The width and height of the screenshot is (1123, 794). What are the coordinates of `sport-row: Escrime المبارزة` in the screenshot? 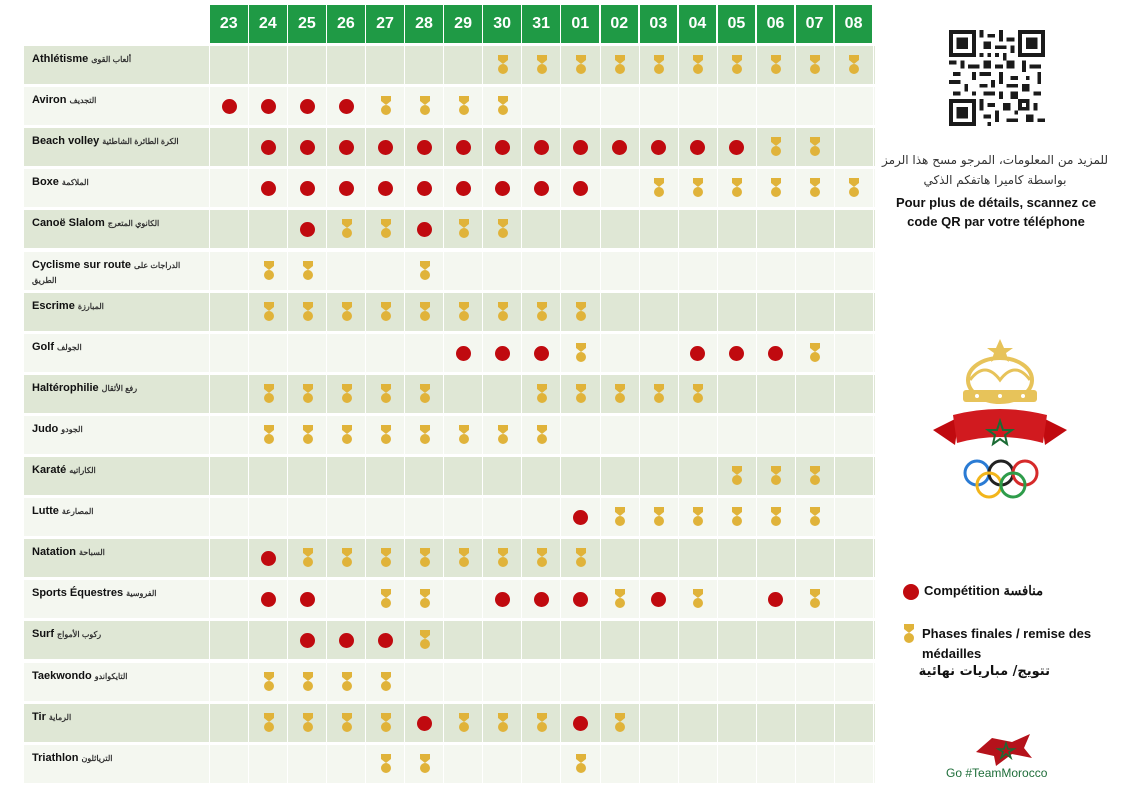 It's located at (449, 311).